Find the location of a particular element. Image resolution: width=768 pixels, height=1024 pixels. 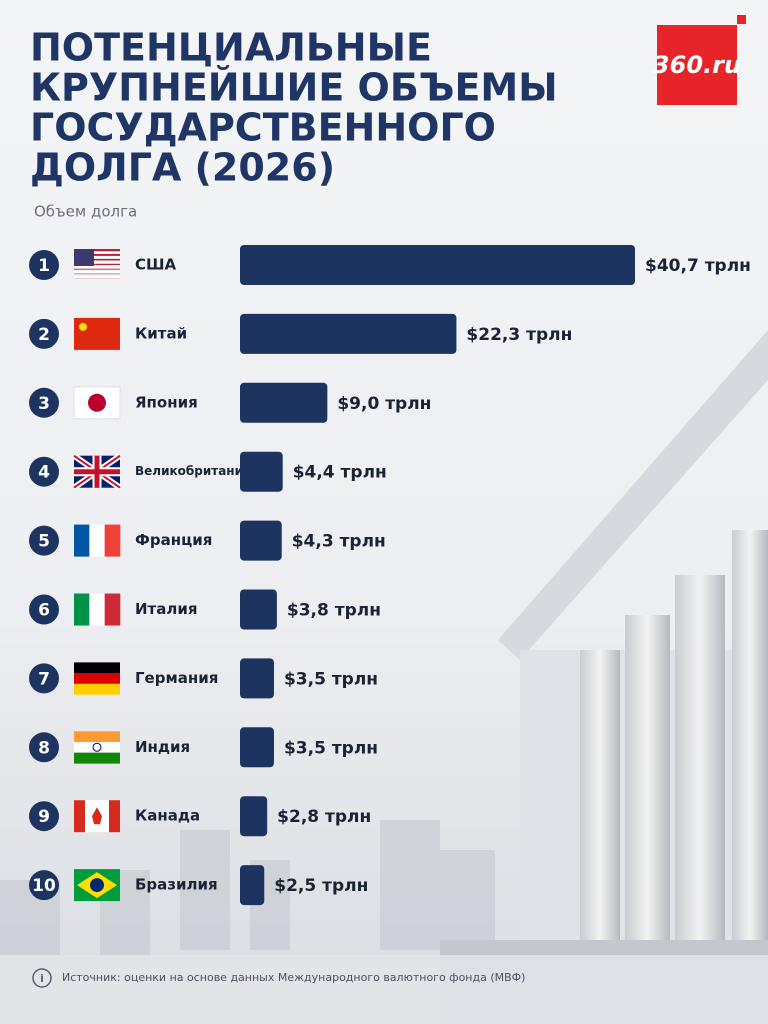

value-label: $22,3 трлн is located at coordinates (519, 335).